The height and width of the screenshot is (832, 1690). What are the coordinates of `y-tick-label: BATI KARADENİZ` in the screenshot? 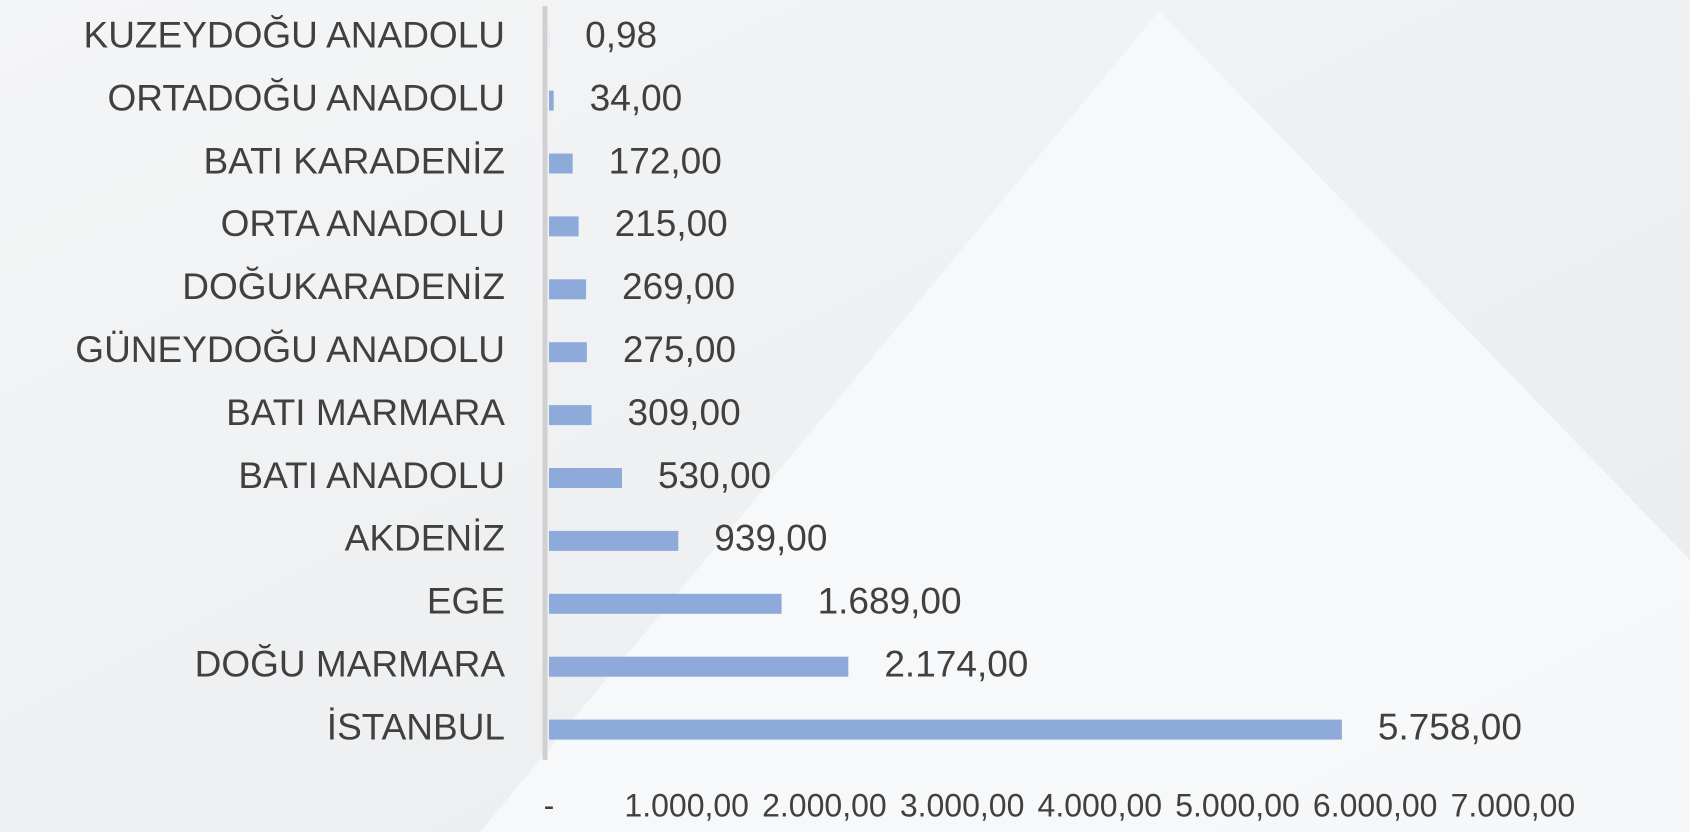 It's located at (354, 160).